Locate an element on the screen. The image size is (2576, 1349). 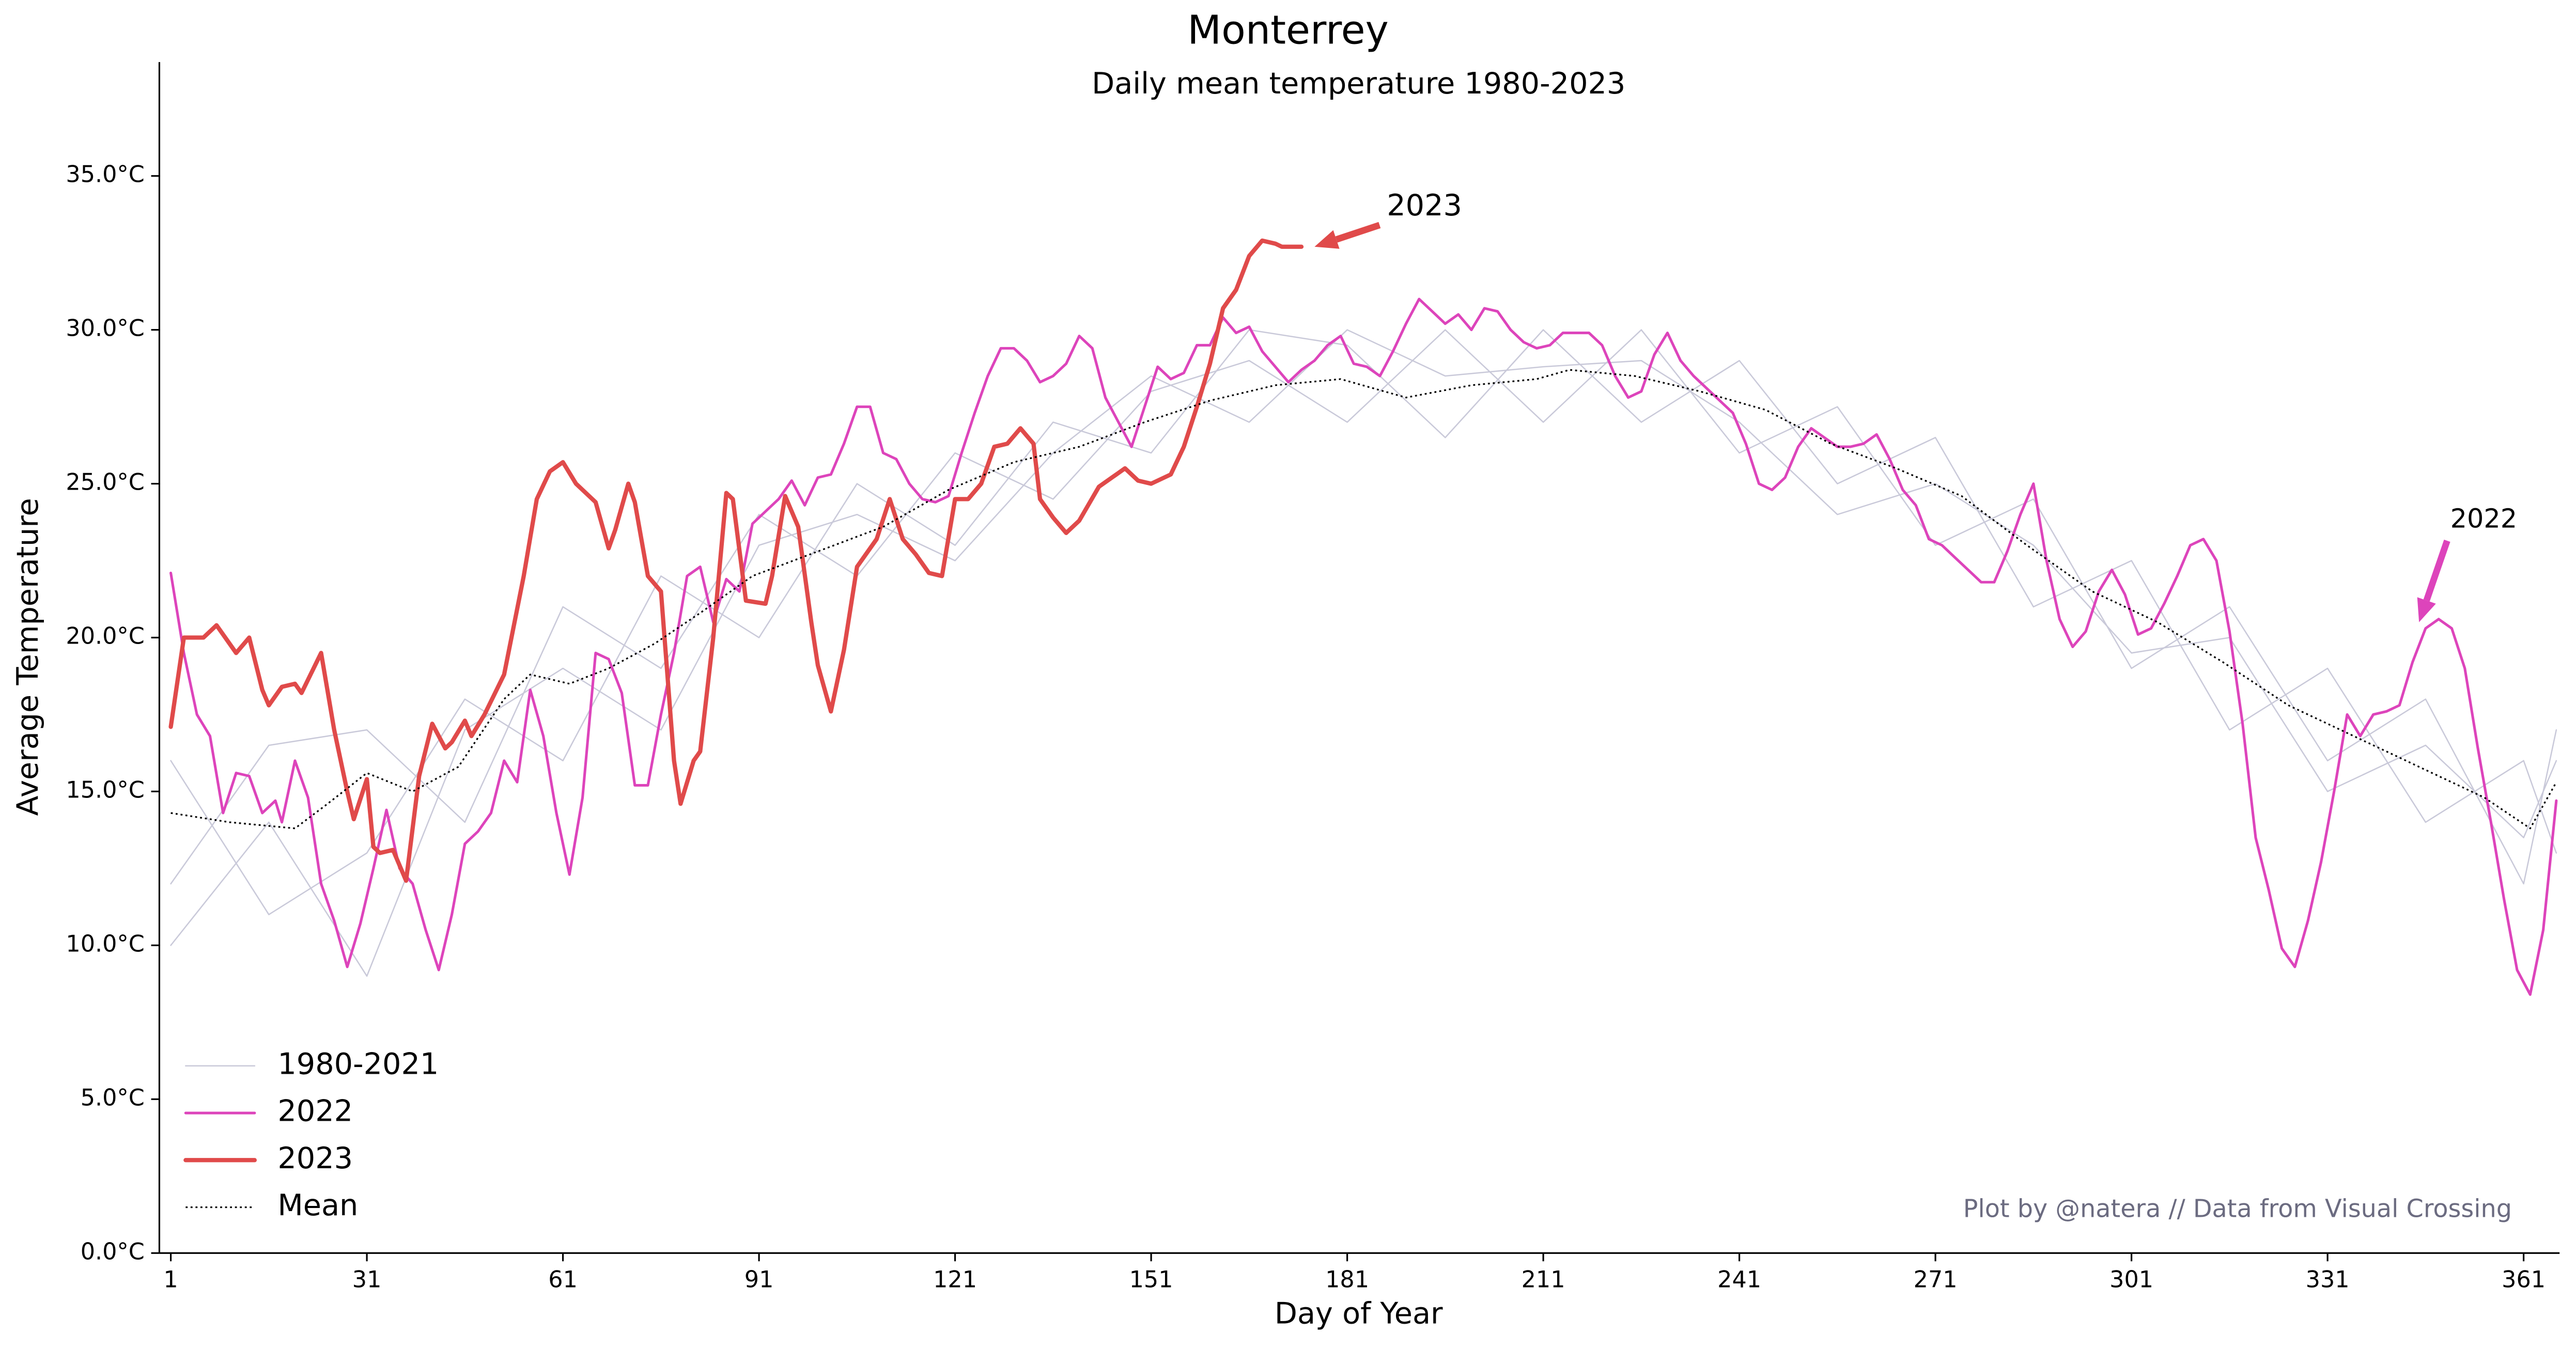
annotation-text: 2022 is located at coordinates (2483, 519).